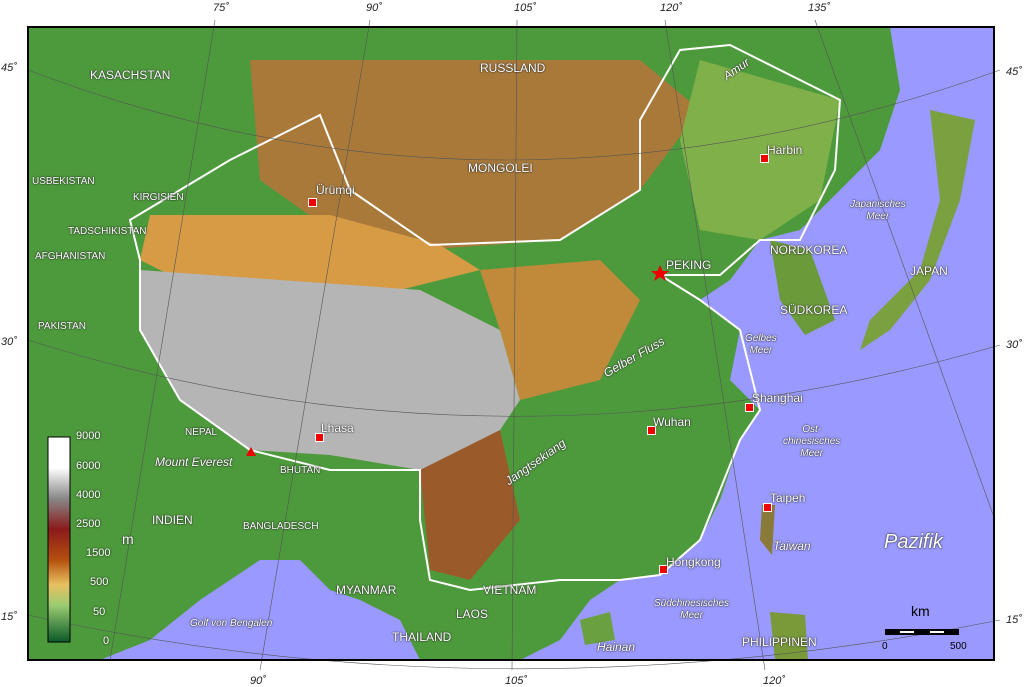 The height and width of the screenshot is (687, 1024). Describe the element at coordinates (99, 582) in the screenshot. I see `legend-tick: 500` at that location.